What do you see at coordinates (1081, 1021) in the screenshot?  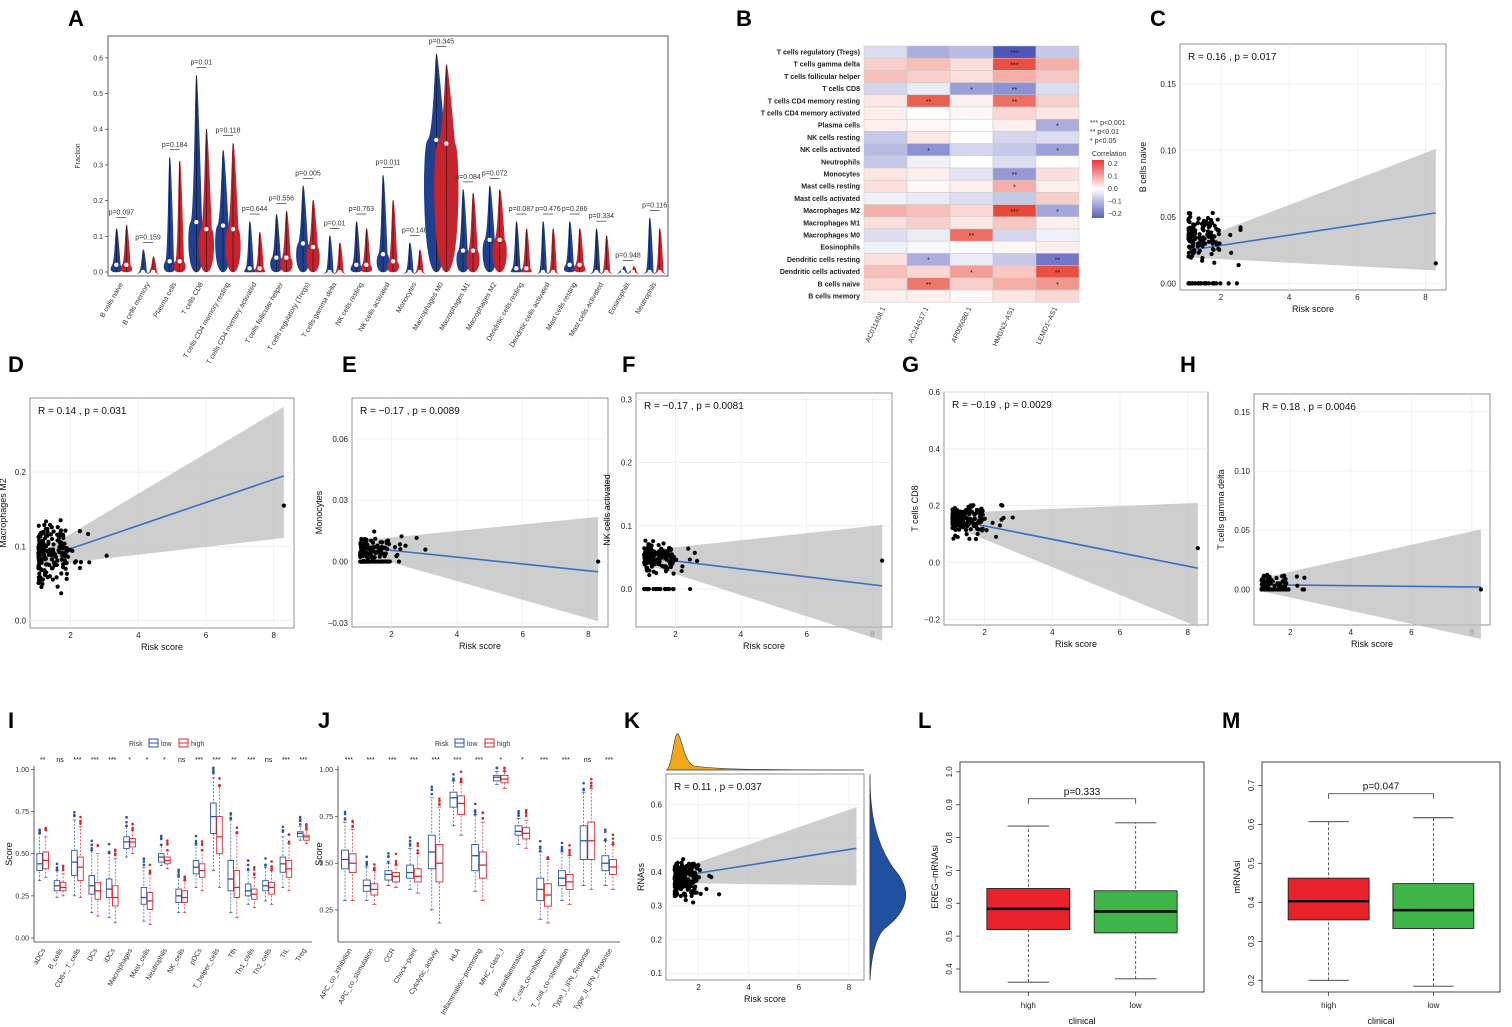 I see `x-axis-label: clinical` at bounding box center [1081, 1021].